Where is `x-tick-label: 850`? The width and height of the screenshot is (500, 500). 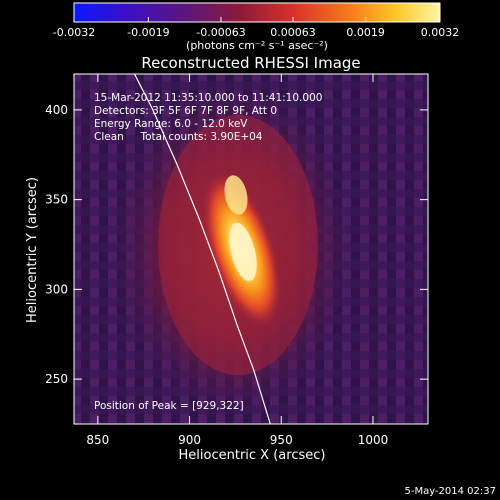
x-tick-label: 850 is located at coordinates (97, 440).